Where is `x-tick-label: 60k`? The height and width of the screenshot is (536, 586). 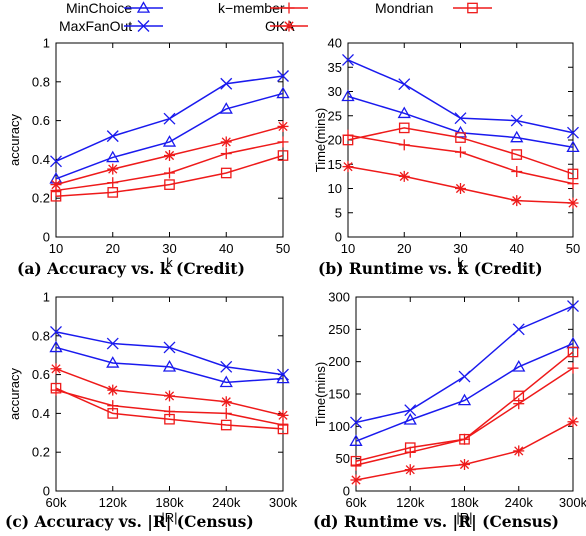 x-tick-label: 60k is located at coordinates (56, 502).